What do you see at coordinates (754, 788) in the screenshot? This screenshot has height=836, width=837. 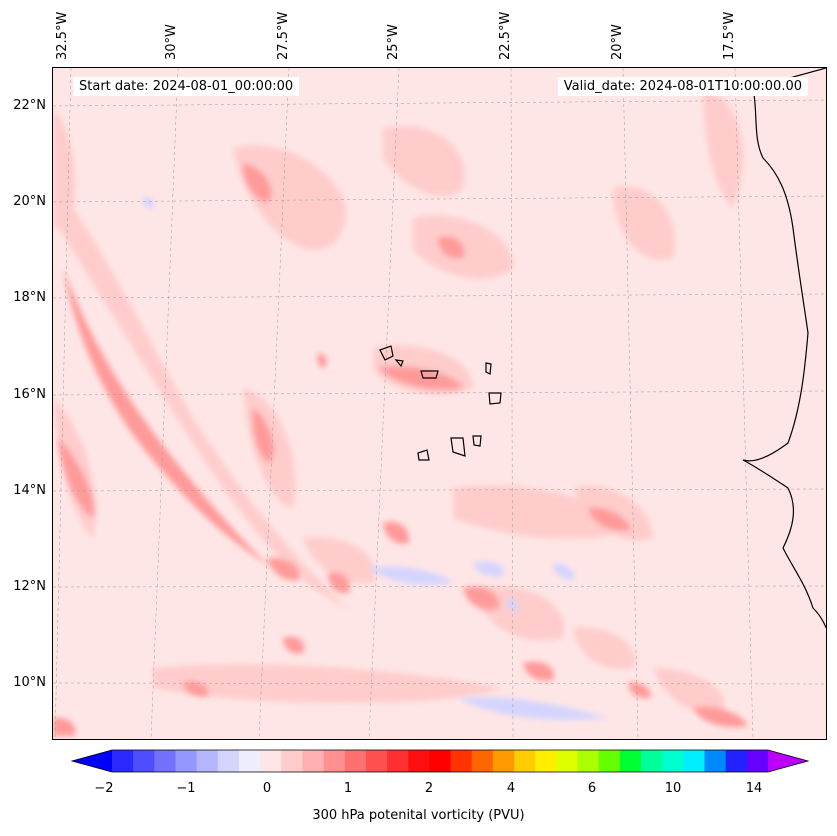 I see `colorbar-tick-14: 14` at bounding box center [754, 788].